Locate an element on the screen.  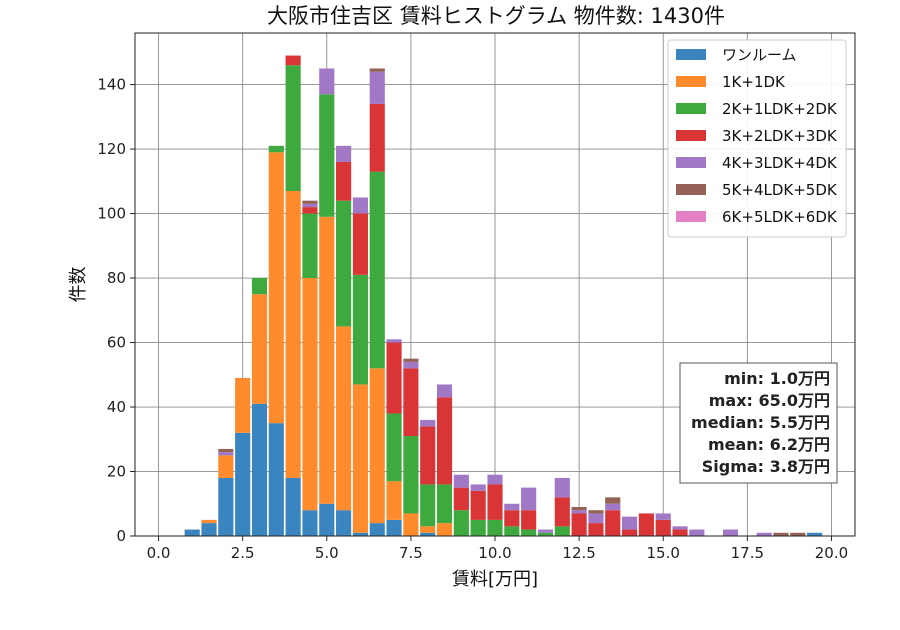
y-tick-label: 120 is located at coordinates (111, 149).